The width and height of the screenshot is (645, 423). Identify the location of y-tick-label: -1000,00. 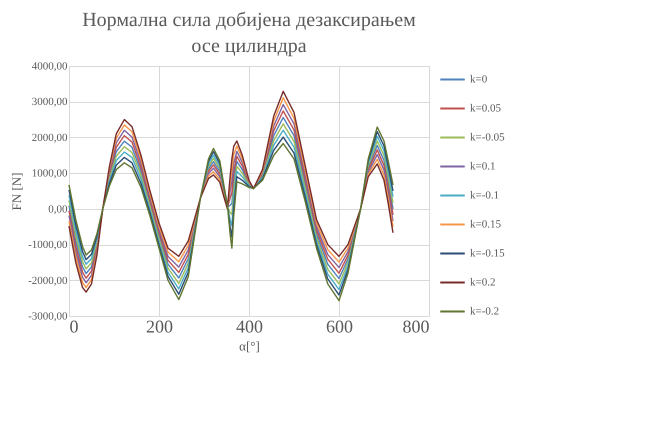
(48, 245).